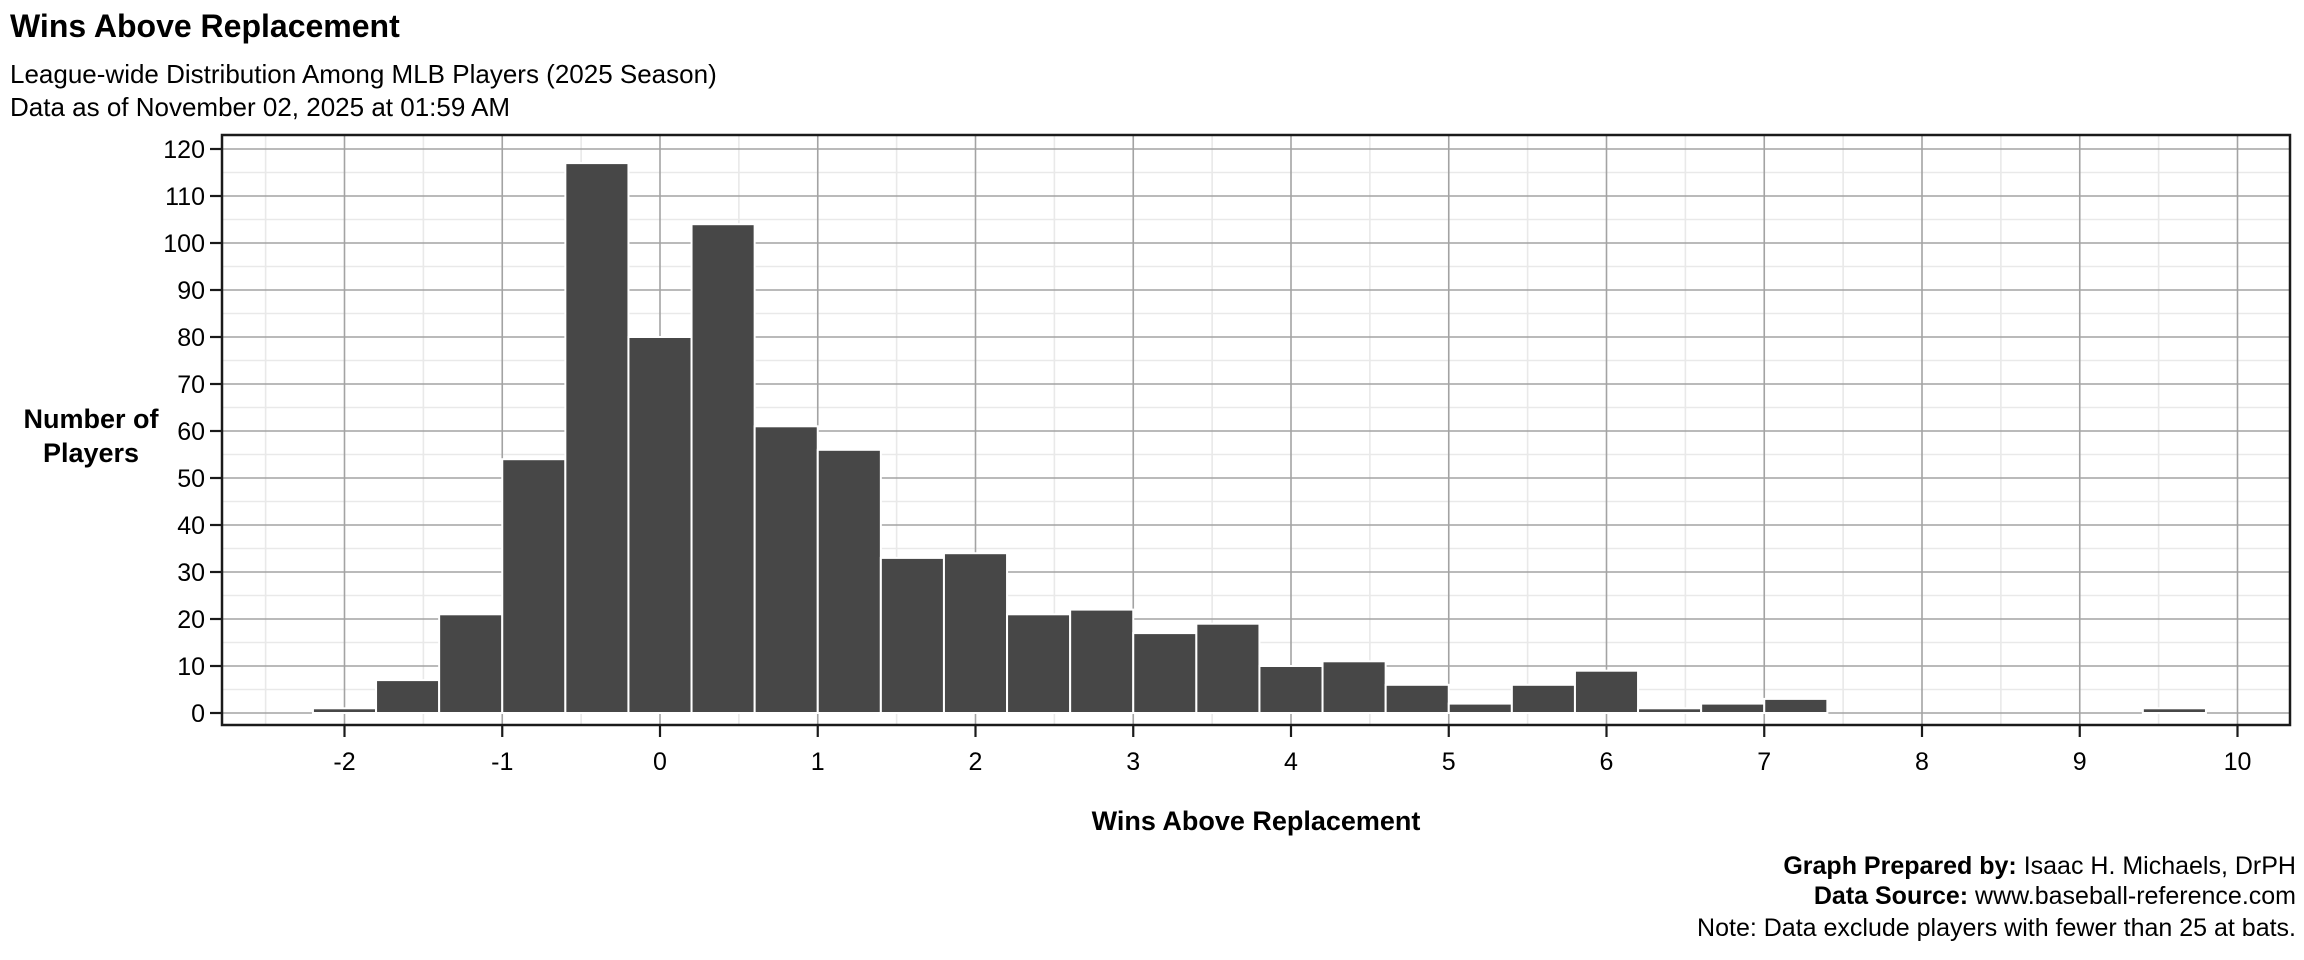 This screenshot has width=2304, height=960. Describe the element at coordinates (2238, 762) in the screenshot. I see `x-tick-label: 10` at that location.